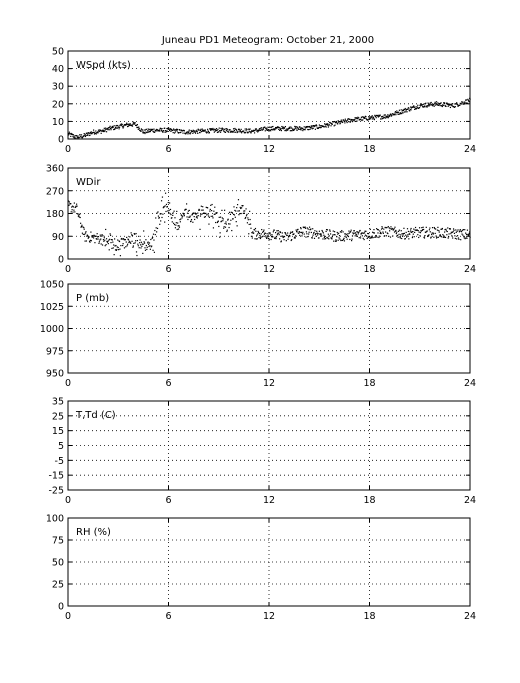  Describe the element at coordinates (55, 519) in the screenshot. I see `y-tick-label: 100` at that location.